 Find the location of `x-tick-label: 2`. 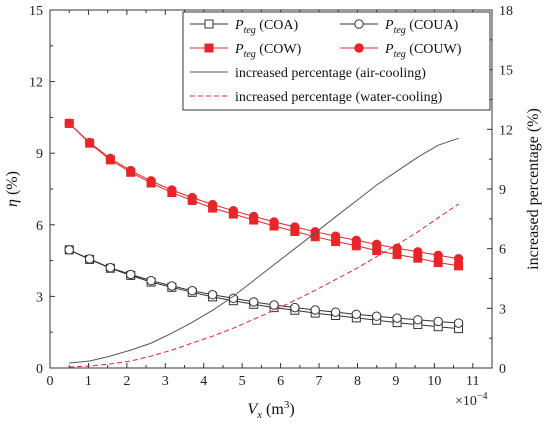

x-tick-label: 2 is located at coordinates (126, 381).